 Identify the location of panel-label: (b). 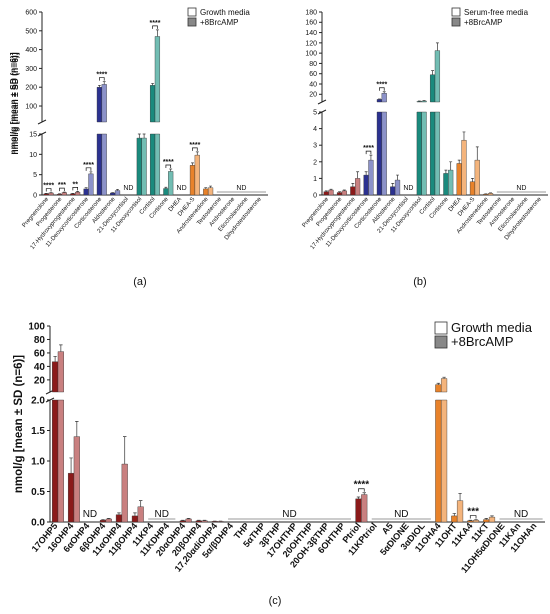
(419, 282).